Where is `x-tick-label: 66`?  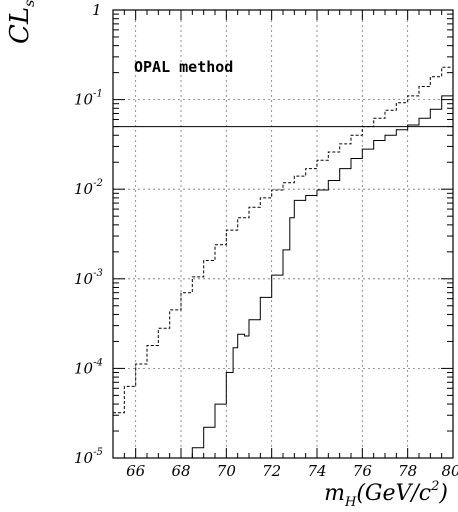 x-tick-label: 66 is located at coordinates (136, 471).